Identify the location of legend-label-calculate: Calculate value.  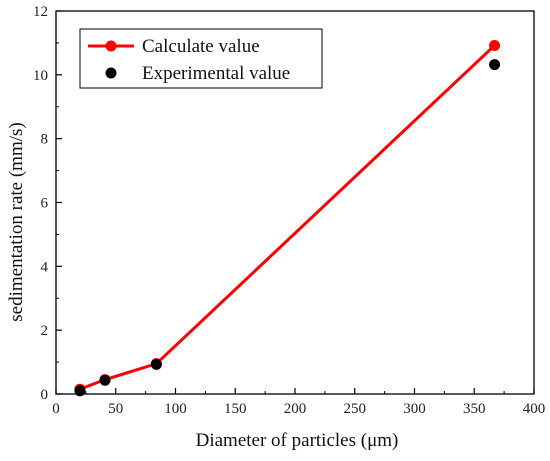
(201, 46).